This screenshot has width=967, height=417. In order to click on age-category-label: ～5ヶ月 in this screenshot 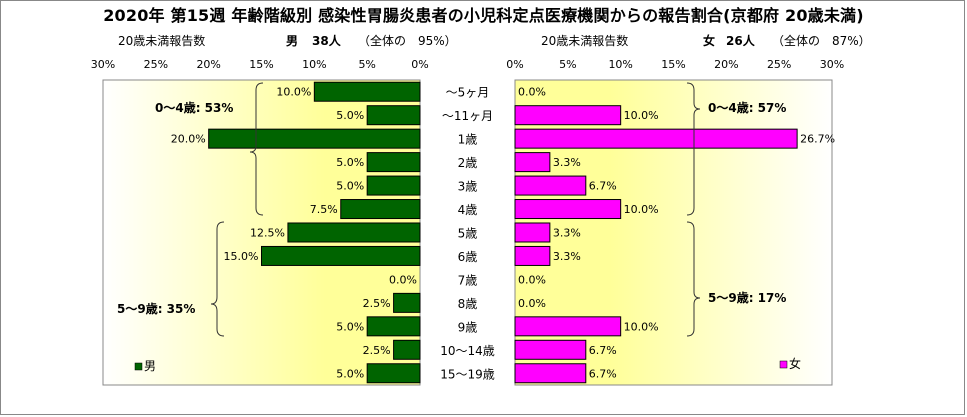, I will do `click(468, 93)`.